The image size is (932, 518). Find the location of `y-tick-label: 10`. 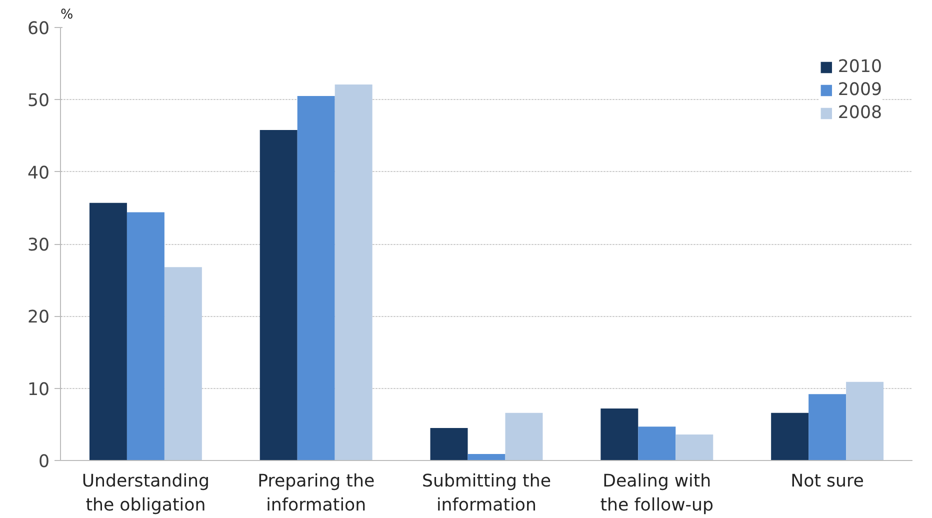

y-tick-label: 10 is located at coordinates (38, 390).